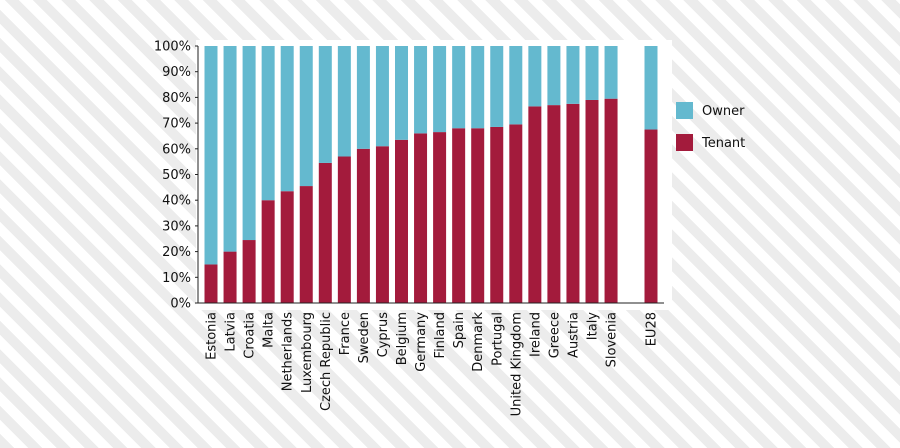  I want to click on y-tick-label: 10%, so click(176, 278).